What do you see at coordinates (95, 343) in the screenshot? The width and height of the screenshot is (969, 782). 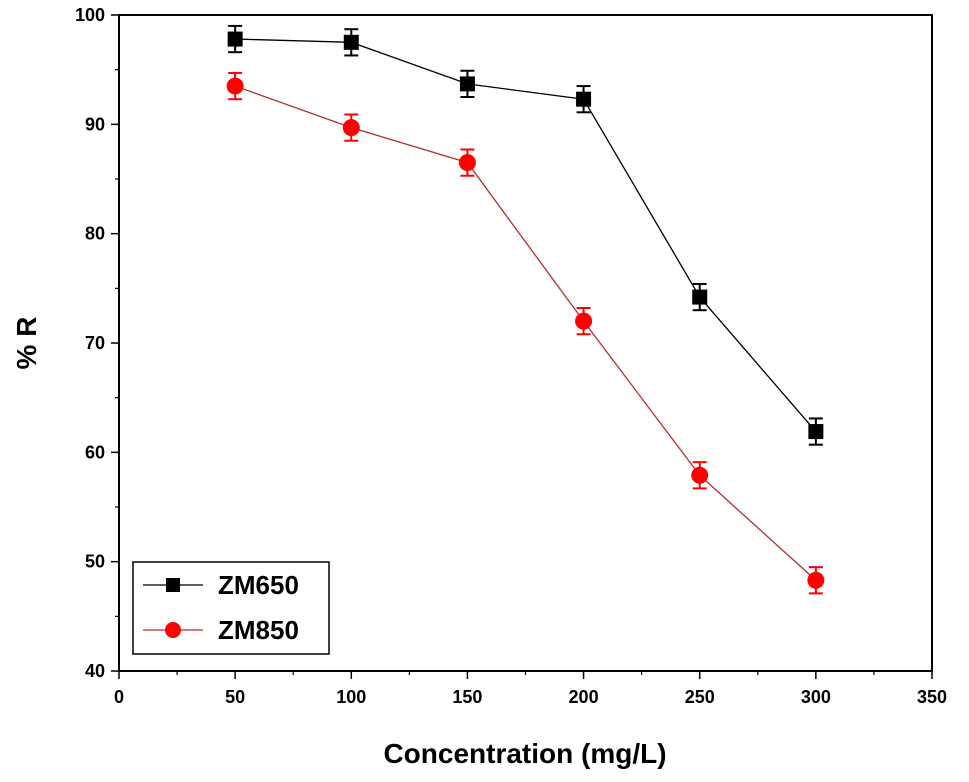 I see `y-tick-label: 70` at bounding box center [95, 343].